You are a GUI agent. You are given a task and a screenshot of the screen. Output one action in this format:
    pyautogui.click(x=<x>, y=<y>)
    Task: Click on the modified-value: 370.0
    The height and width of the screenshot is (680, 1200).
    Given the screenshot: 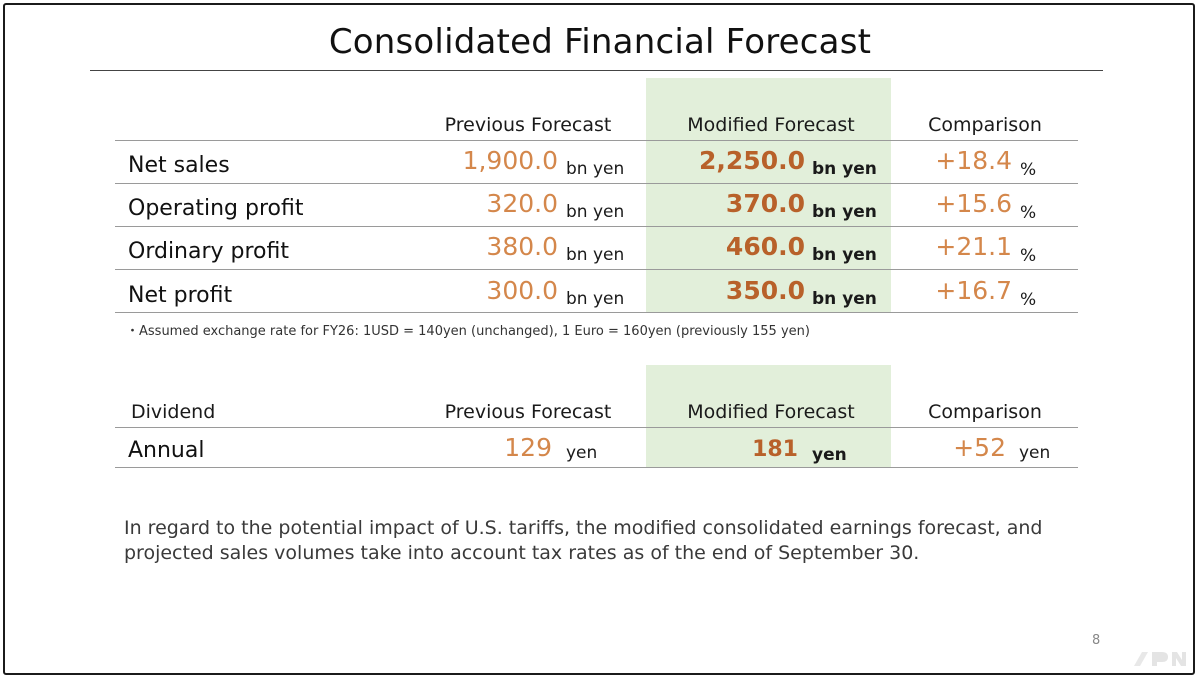 What is the action you would take?
    pyautogui.click(x=765, y=203)
    